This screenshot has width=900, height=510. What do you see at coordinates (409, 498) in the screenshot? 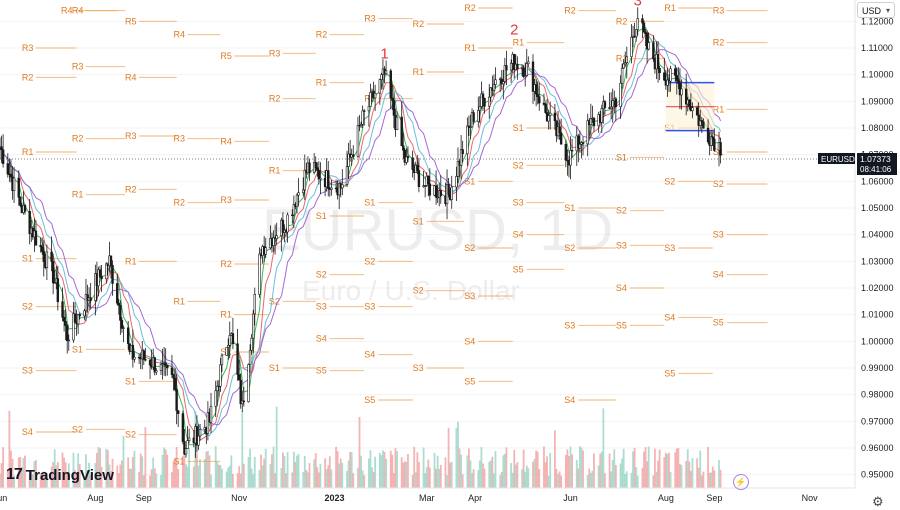
I see `time-axis: Jun Aug Sep Nov 2023 Mar Apr Jun Aug Sep Nov` at bounding box center [409, 498].